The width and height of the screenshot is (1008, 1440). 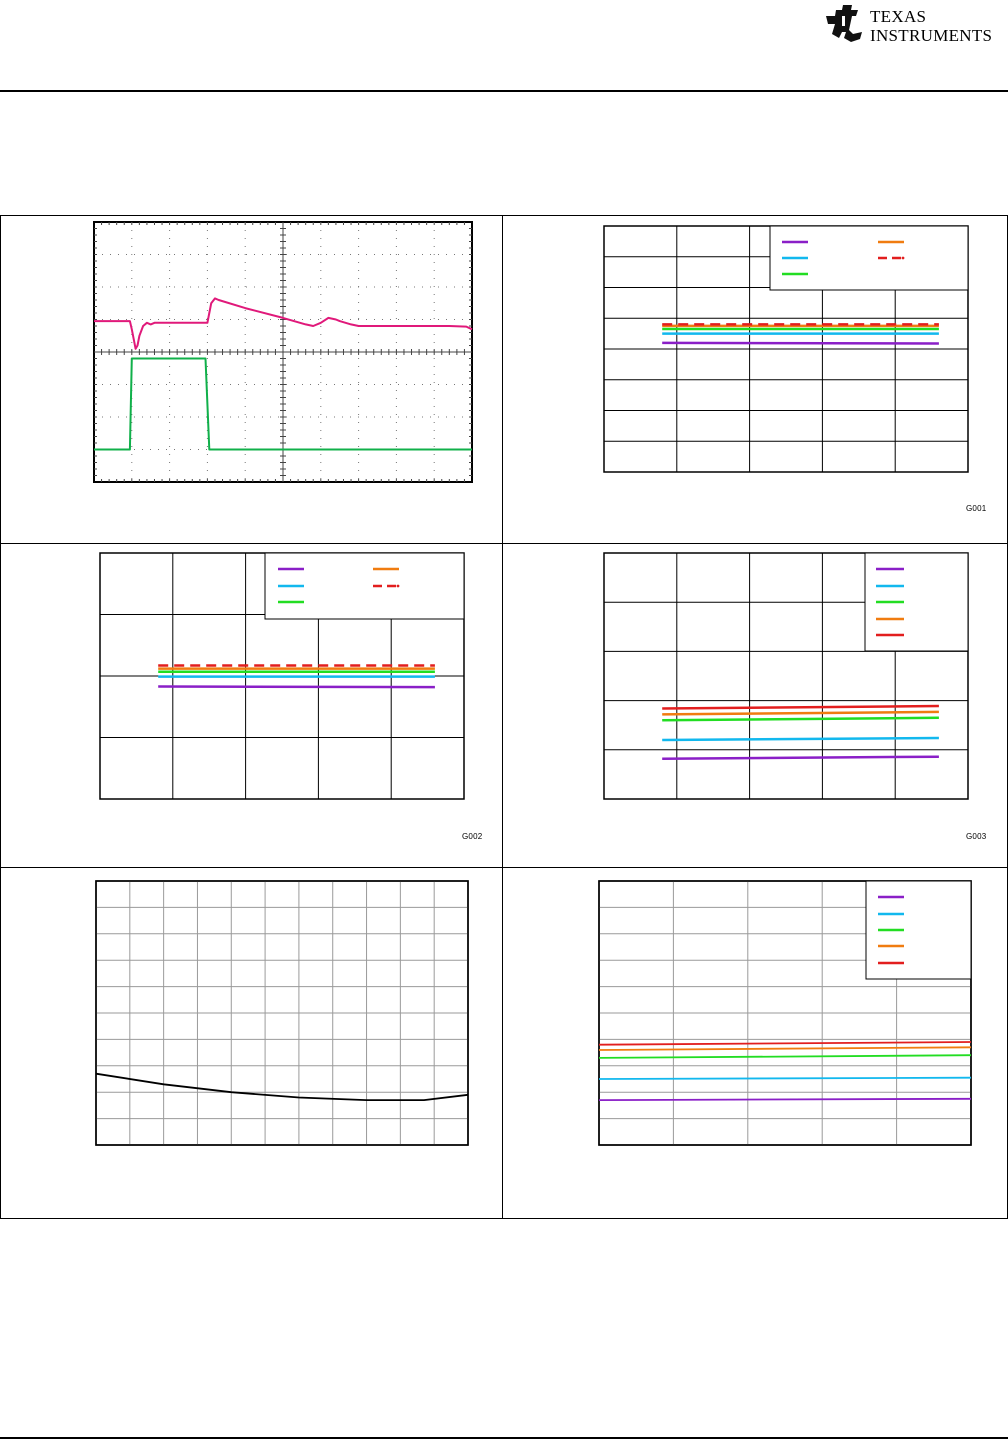 I want to click on logo-line-1: TEXAS, so click(x=898, y=16).